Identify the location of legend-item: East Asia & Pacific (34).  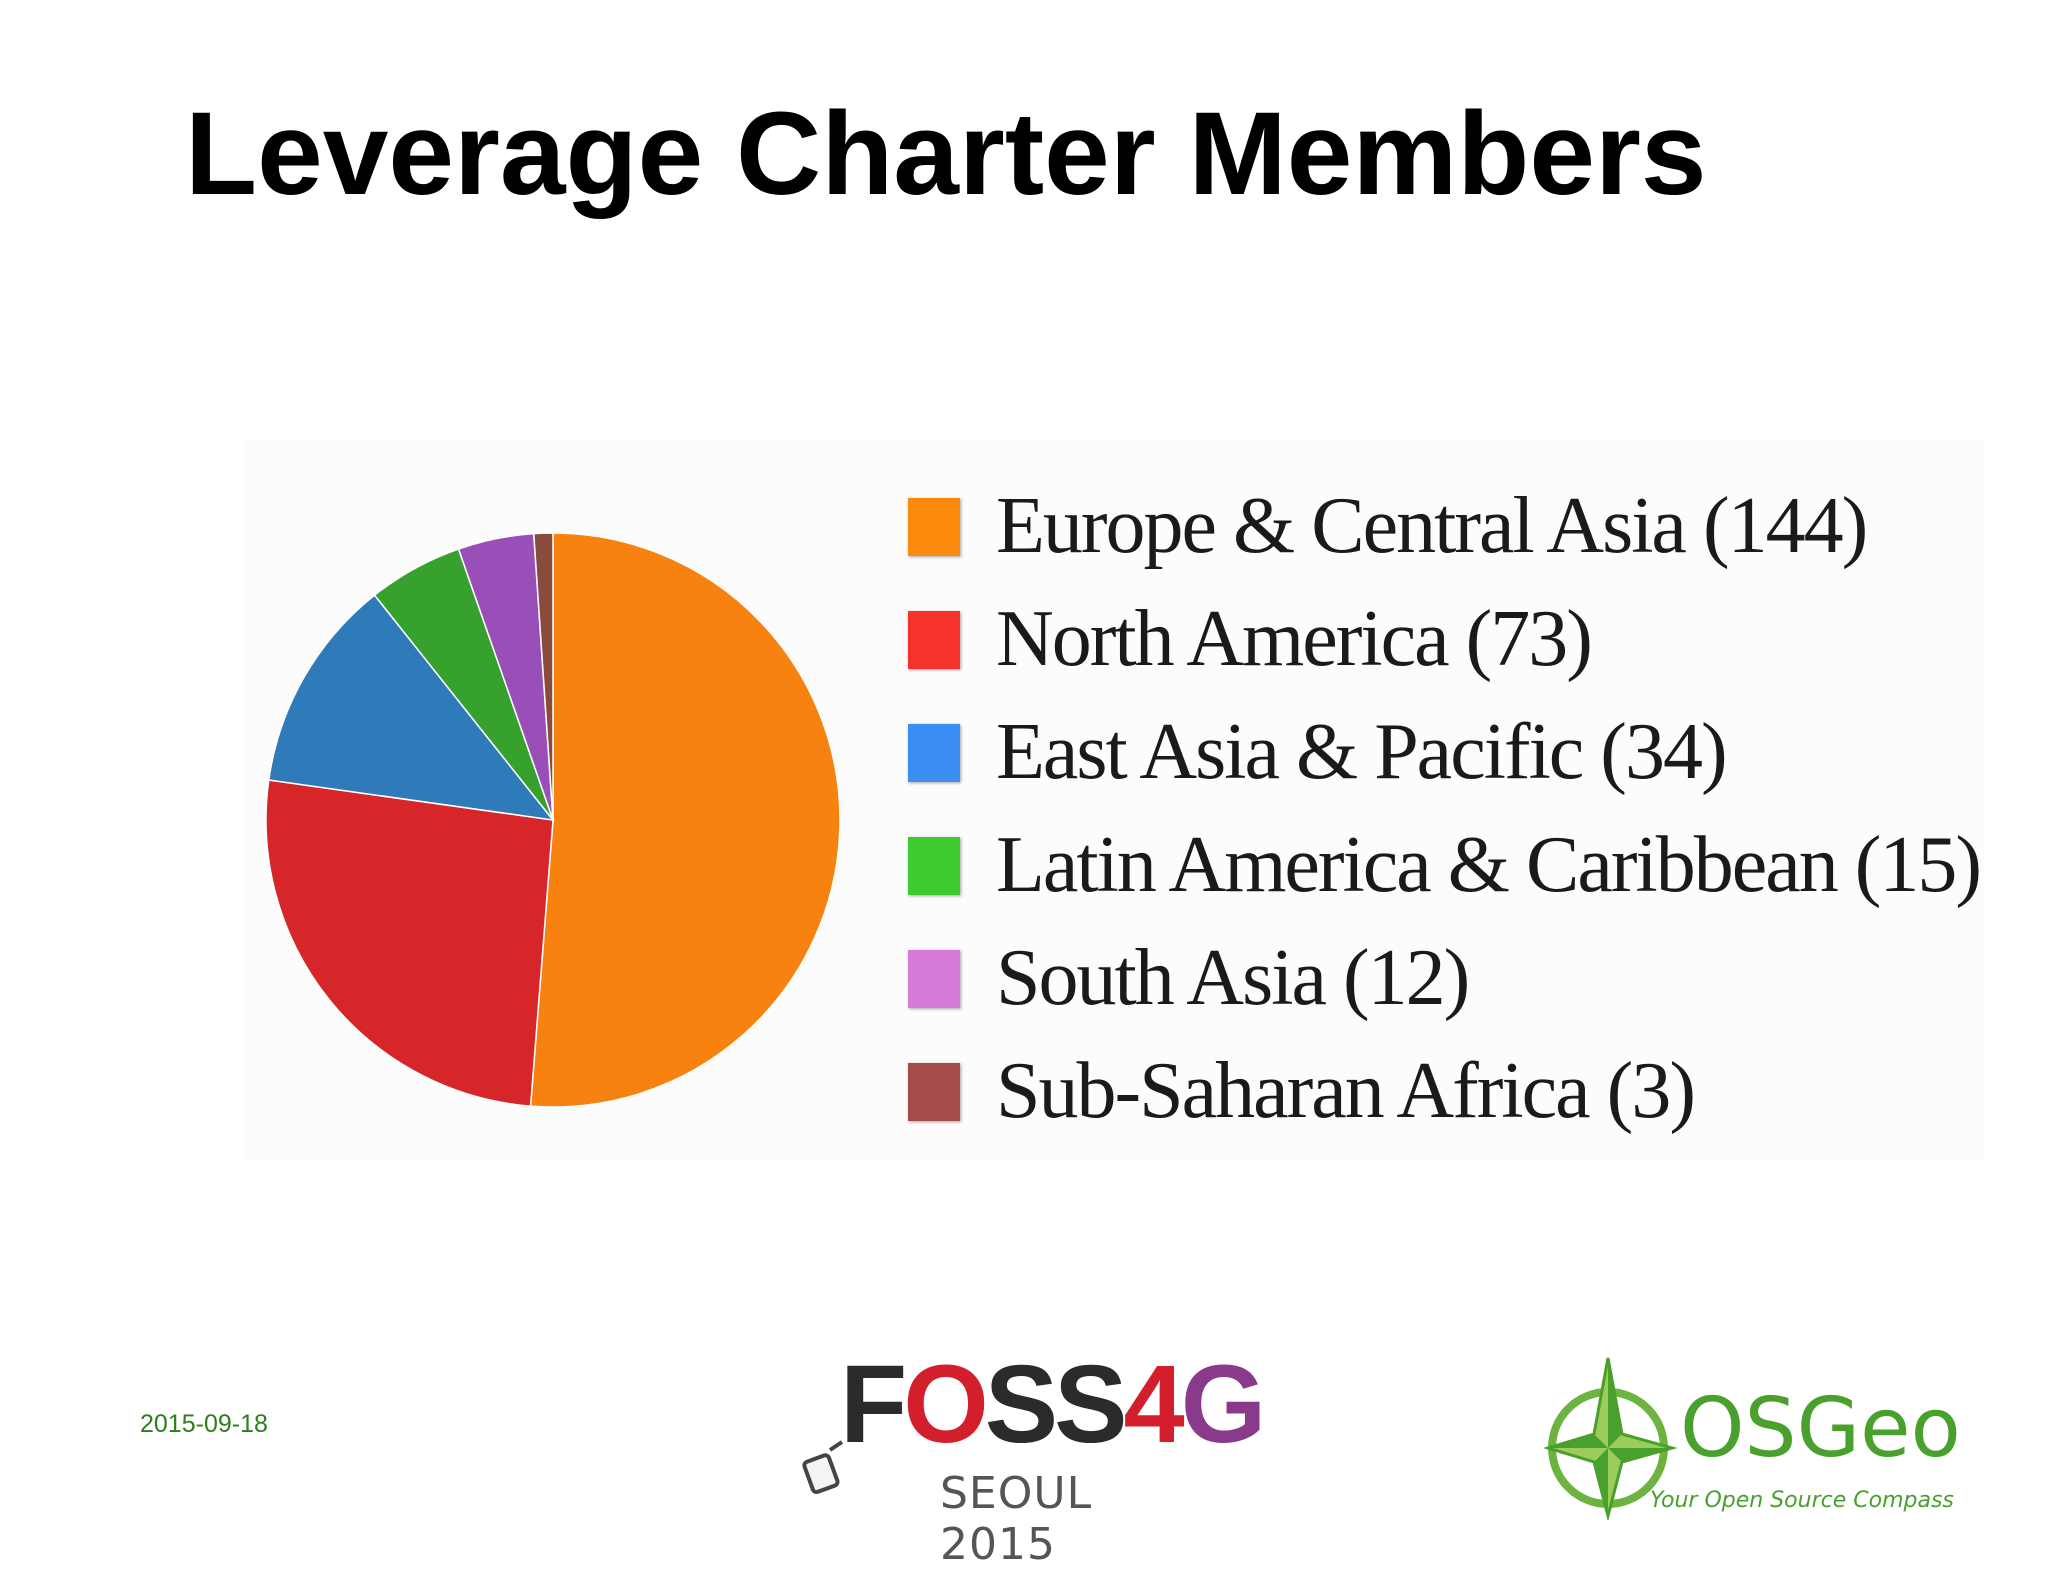
(1444, 752).